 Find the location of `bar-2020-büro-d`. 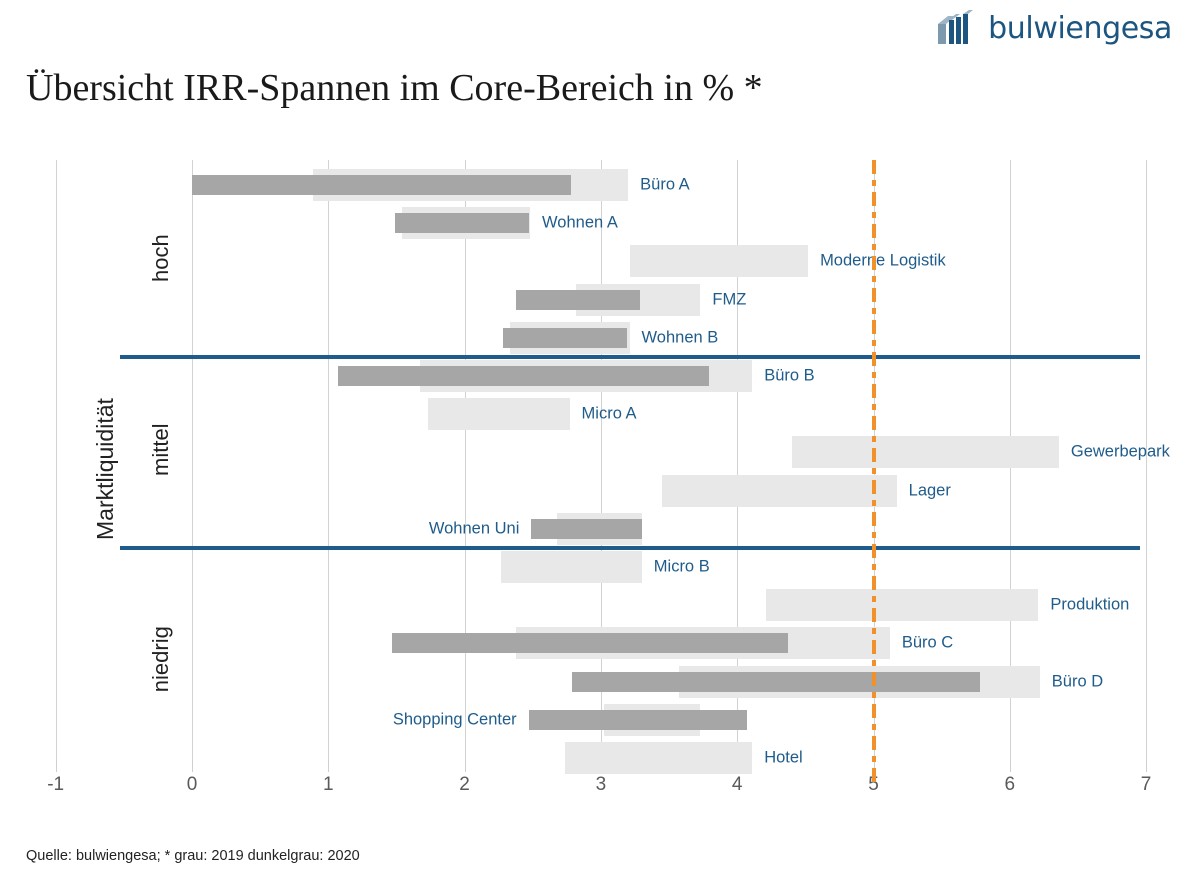

bar-2020-büro-d is located at coordinates (776, 681).